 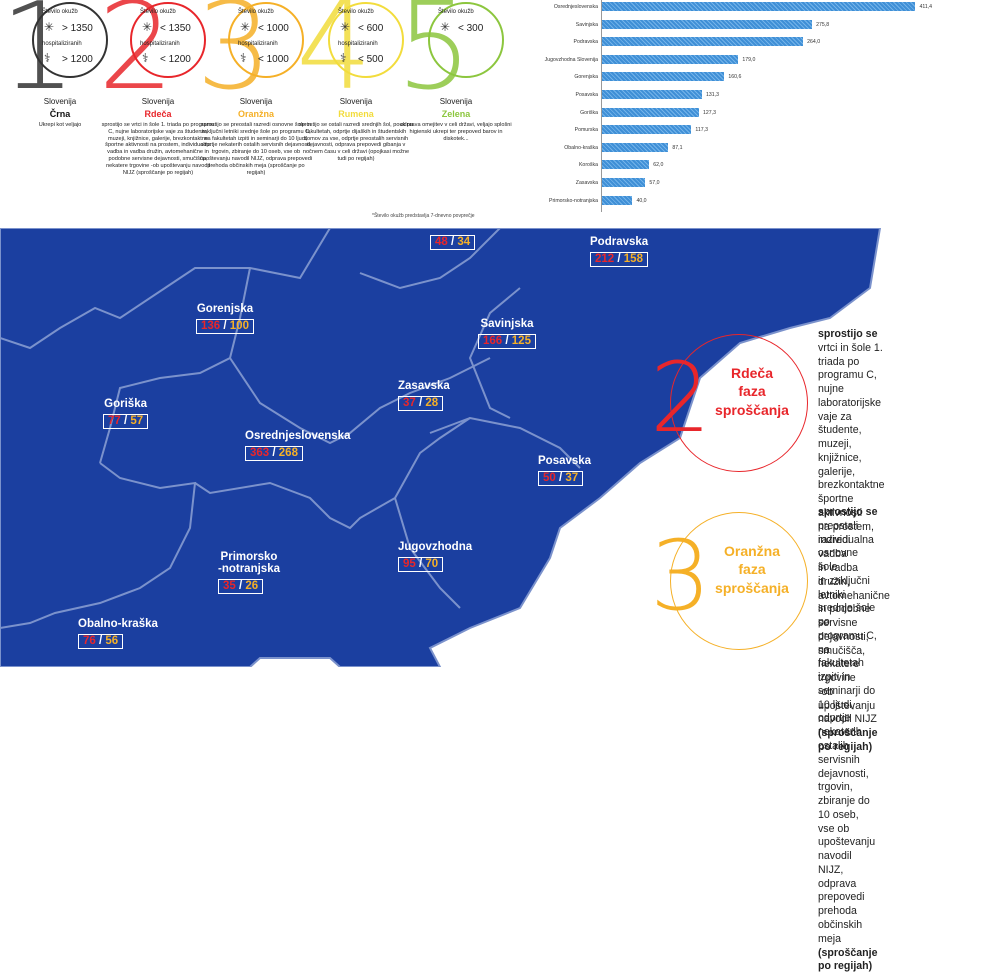 What do you see at coordinates (431, 564) in the screenshot?
I see `region-hospitalized: 70` at bounding box center [431, 564].